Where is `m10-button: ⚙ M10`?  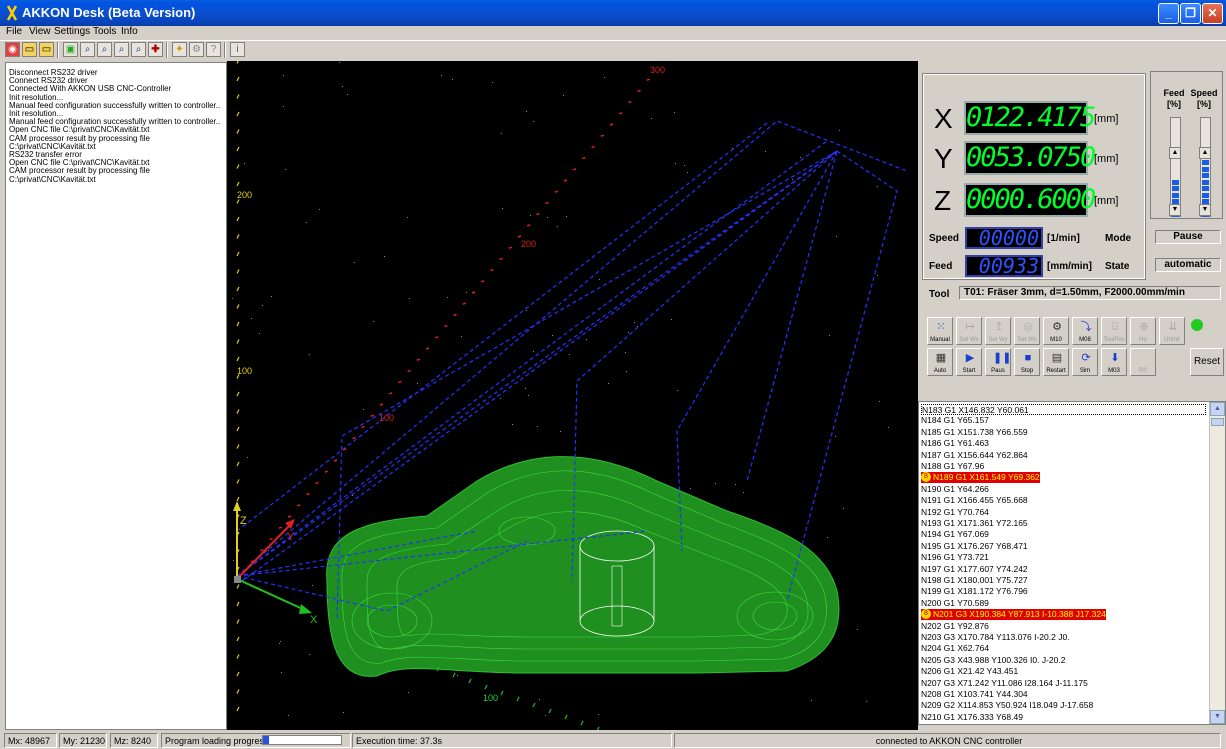
m10-button: ⚙ M10 is located at coordinates (1056, 331).